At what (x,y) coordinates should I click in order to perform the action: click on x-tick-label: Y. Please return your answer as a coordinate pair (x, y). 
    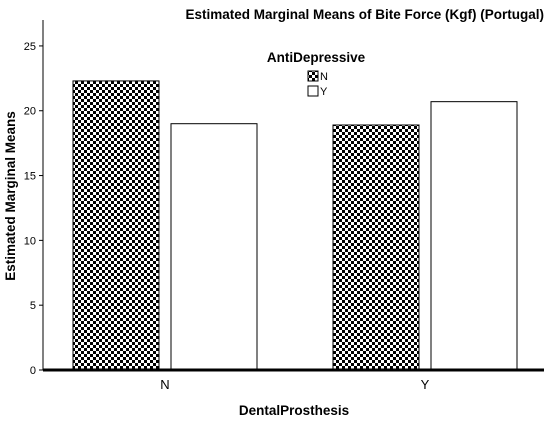
    Looking at the image, I should click on (425, 384).